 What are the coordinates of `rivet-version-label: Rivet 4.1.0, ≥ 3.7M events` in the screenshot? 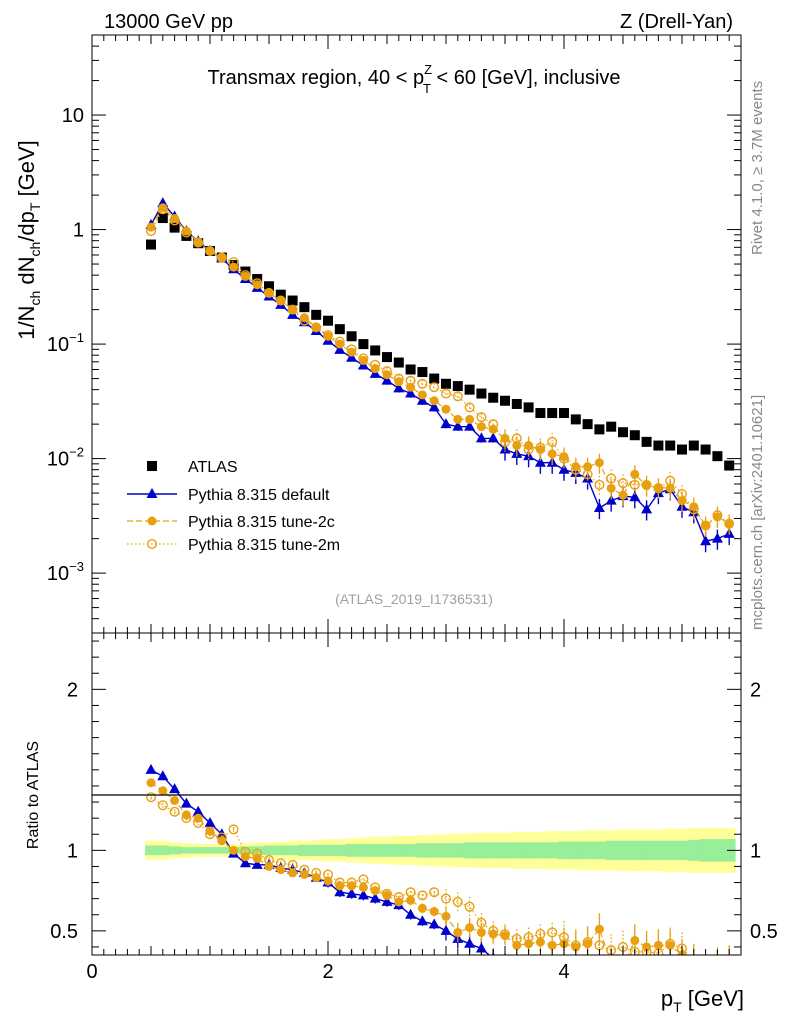 It's located at (757, 168).